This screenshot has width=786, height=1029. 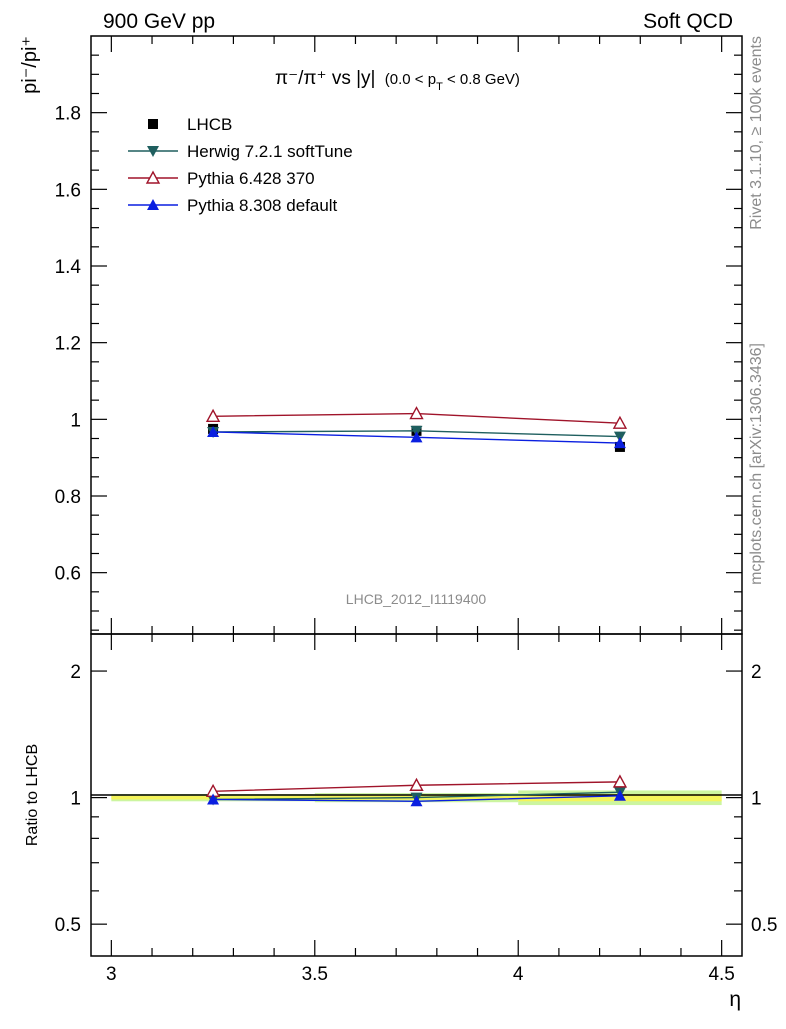 I want to click on header-left-label: 900 GeV pp, so click(x=159, y=21).